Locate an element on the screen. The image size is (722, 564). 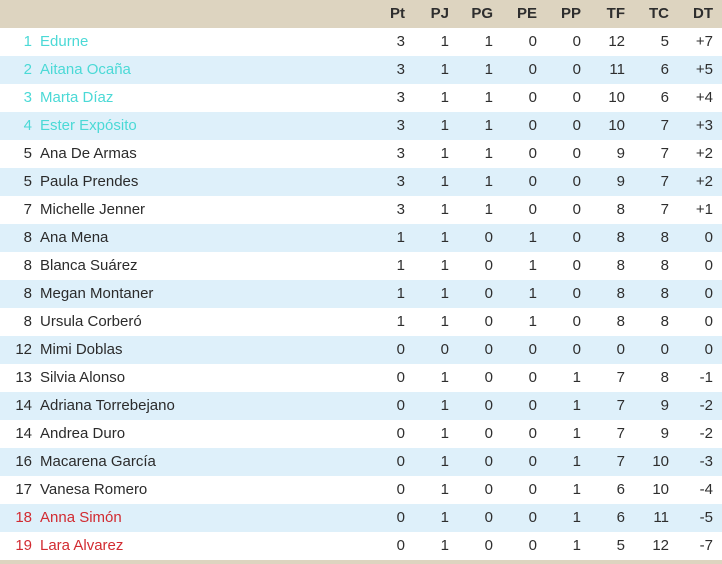
column-header-pe: PE is located at coordinates (526, 13).